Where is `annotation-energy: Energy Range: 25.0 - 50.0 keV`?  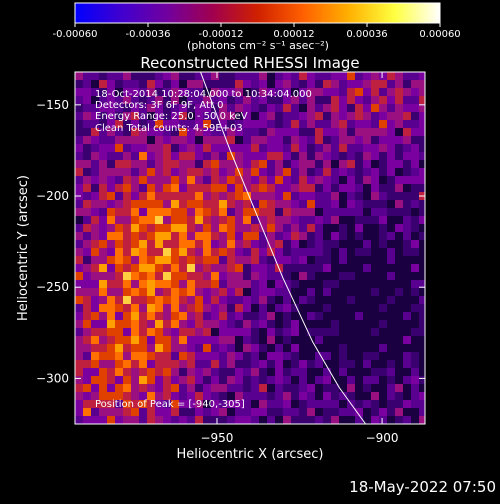 annotation-energy: Energy Range: 25.0 - 50.0 keV is located at coordinates (171, 116).